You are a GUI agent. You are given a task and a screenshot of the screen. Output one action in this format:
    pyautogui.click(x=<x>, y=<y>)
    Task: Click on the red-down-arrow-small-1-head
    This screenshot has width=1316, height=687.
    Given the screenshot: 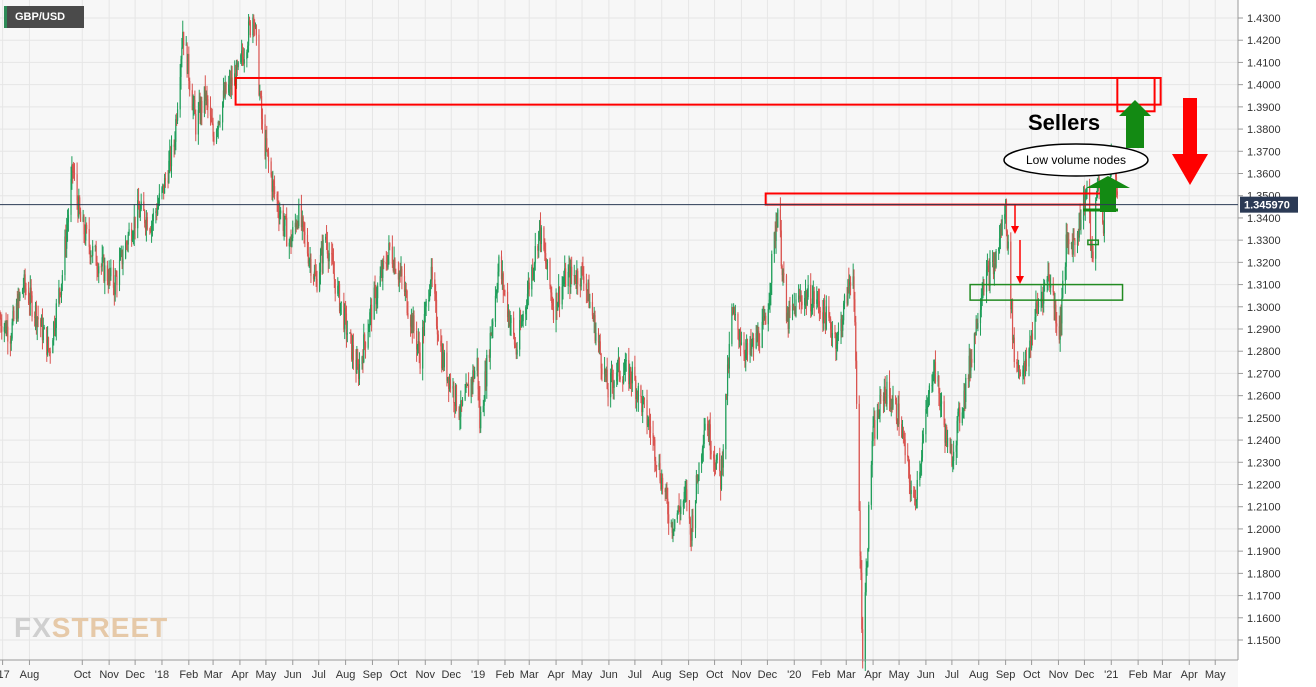 What is the action you would take?
    pyautogui.click(x=1015, y=230)
    